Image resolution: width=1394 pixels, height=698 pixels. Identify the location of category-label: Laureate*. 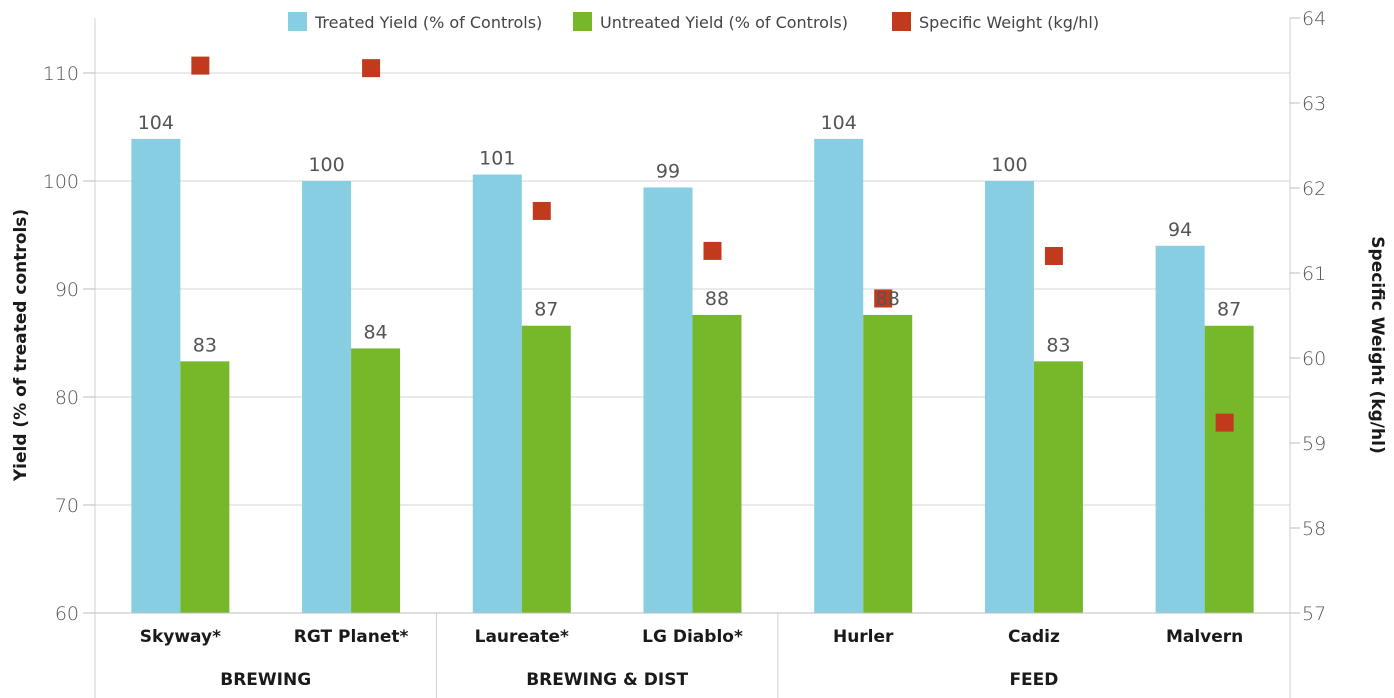
(522, 637).